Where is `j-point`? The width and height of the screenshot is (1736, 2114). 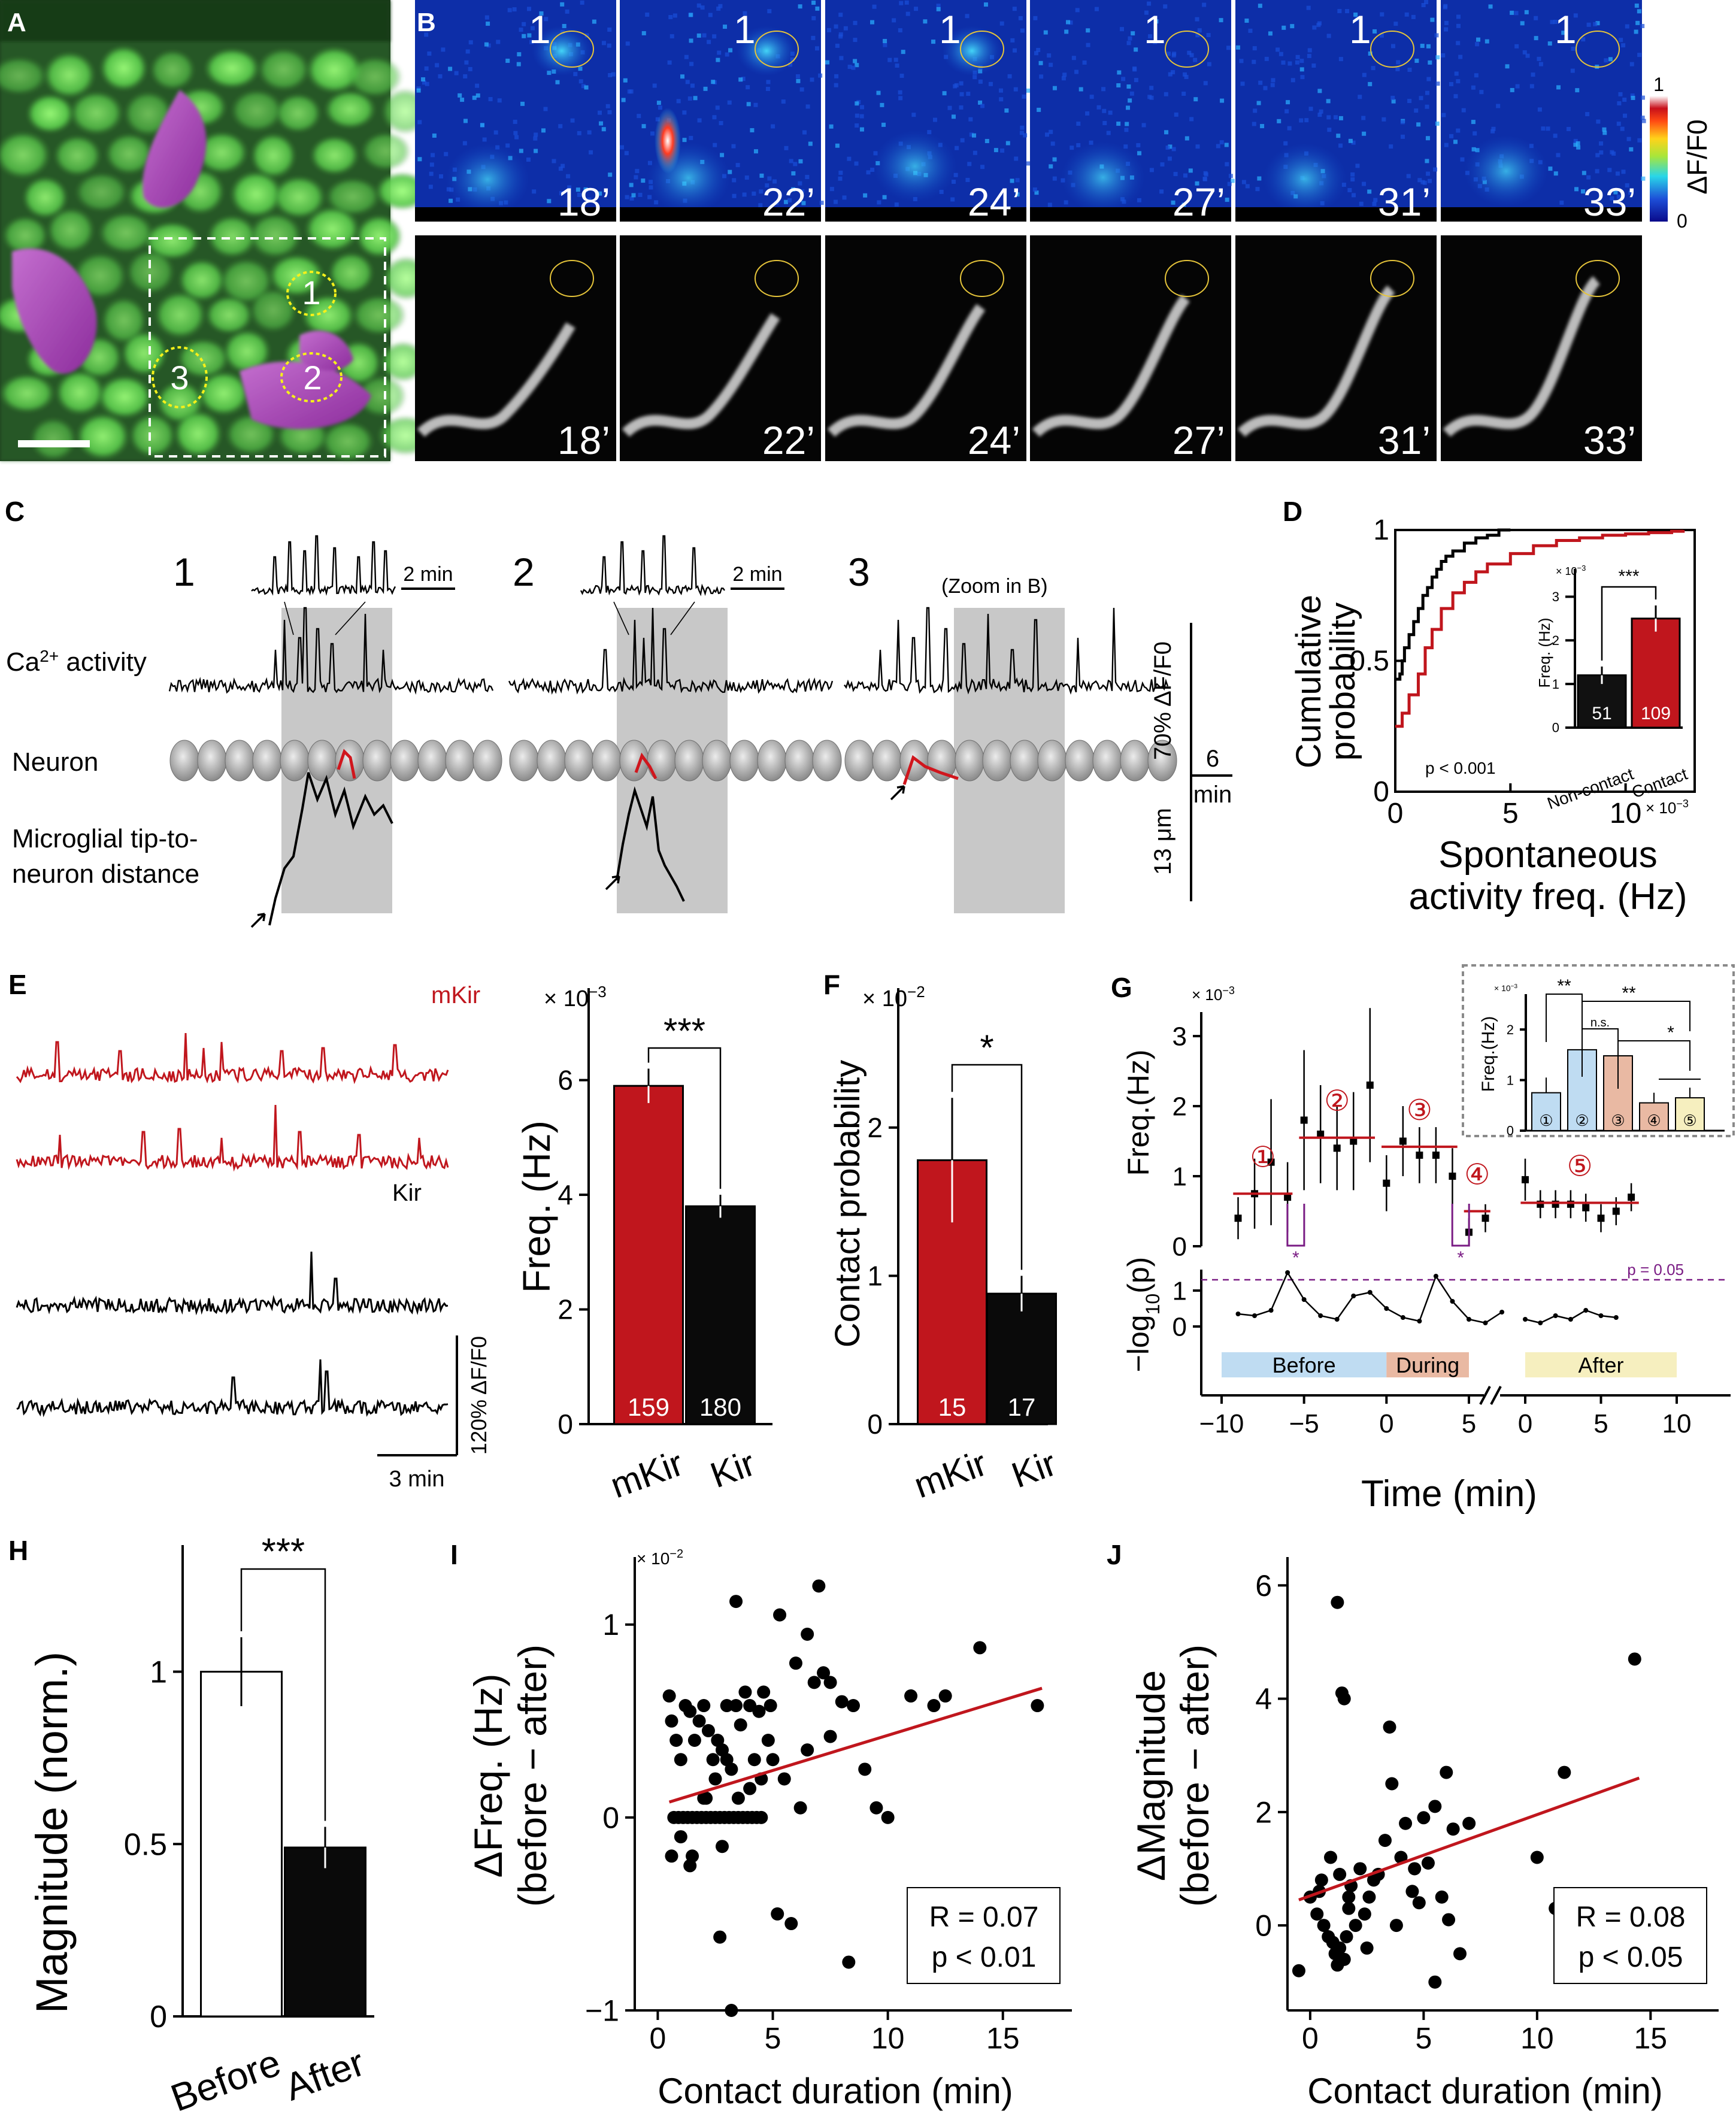
j-point is located at coordinates (1453, 1829).